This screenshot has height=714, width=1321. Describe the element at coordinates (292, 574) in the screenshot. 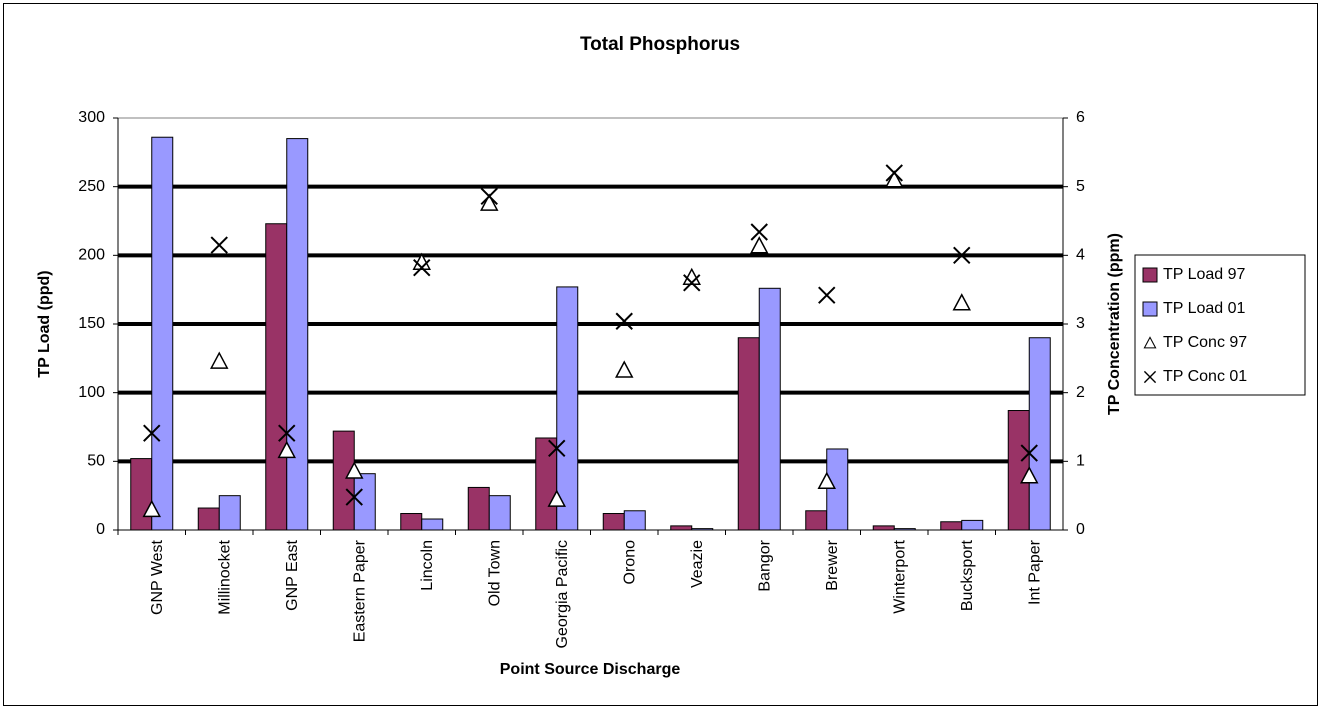

I see `x-tick-label: GNP East` at that location.